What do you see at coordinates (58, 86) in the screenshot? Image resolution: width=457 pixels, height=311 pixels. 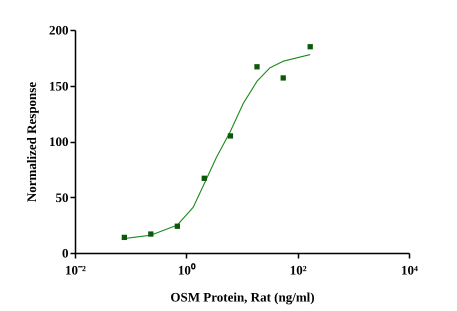 I see `y-tick-label: 150` at bounding box center [58, 86].